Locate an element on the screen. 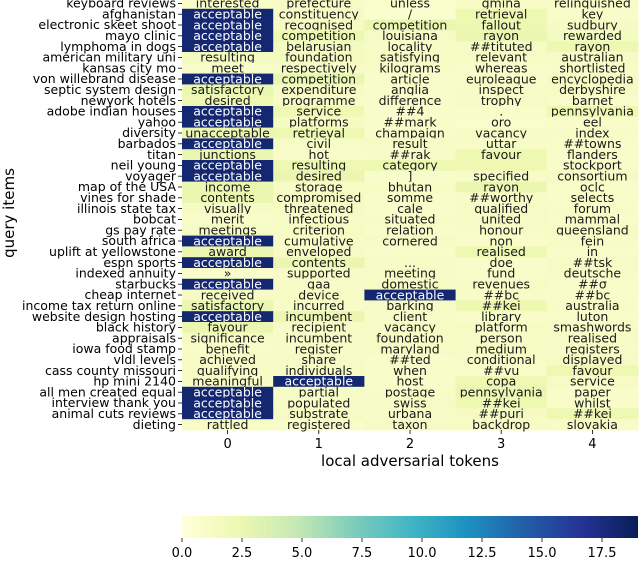 The width and height of the screenshot is (640, 561). y-axis-label: query items is located at coordinates (9, 213).